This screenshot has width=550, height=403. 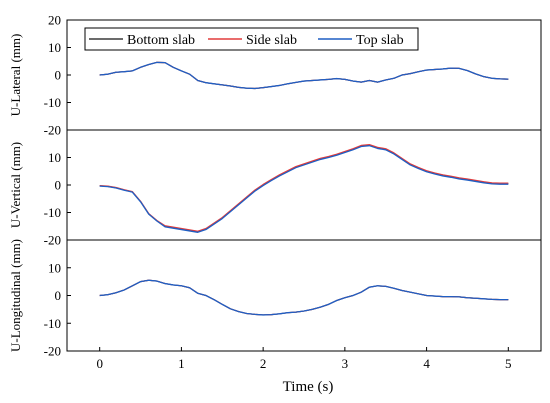 What do you see at coordinates (99, 363) in the screenshot?
I see `x-tick-label: 0` at bounding box center [99, 363].